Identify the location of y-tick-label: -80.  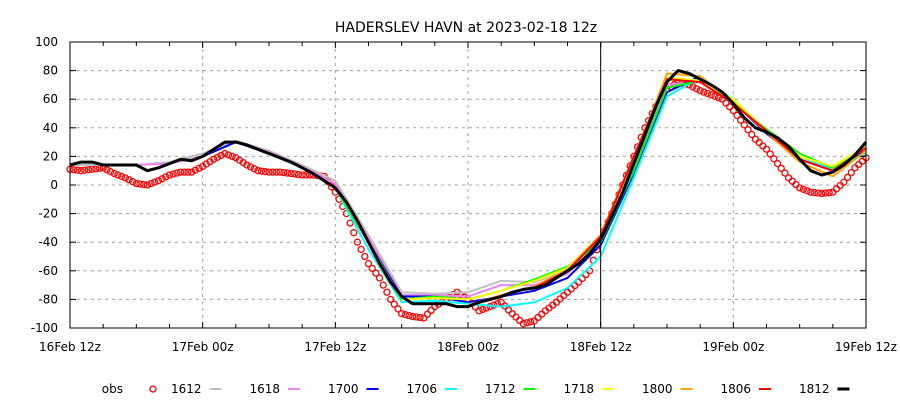
(48, 299).